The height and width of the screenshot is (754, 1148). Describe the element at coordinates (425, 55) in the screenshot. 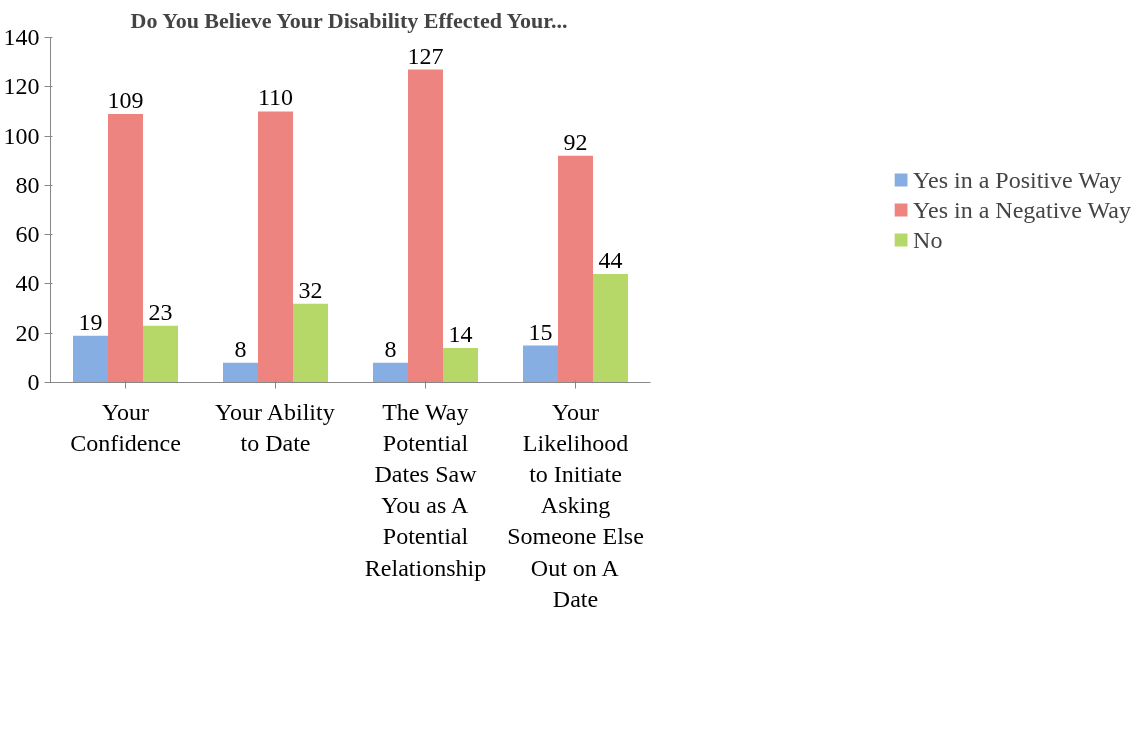

I see `data-label: 127` at that location.